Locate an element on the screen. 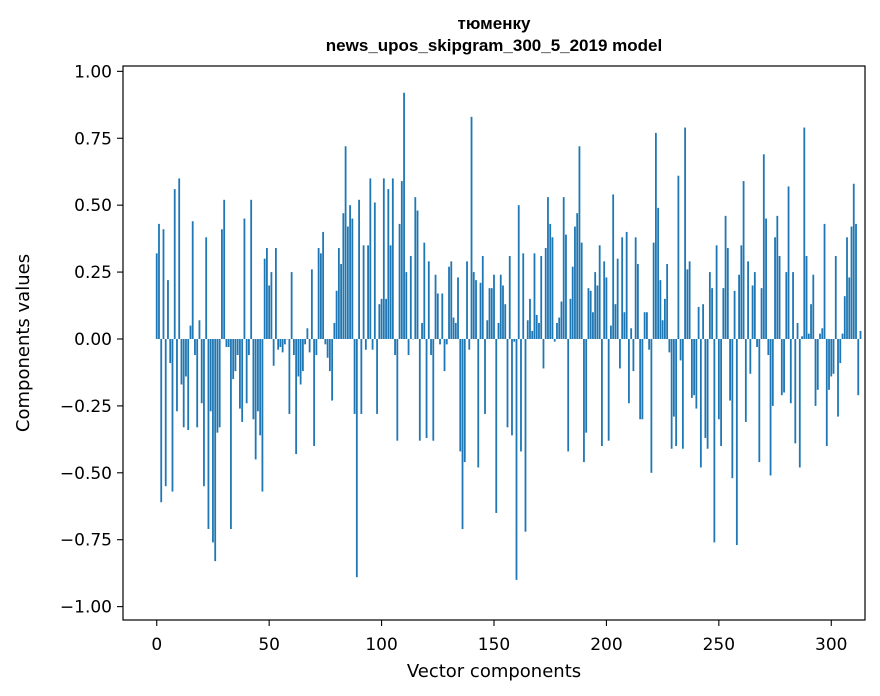  chart-title-line-2: news_upos_skipgram_300_5_2019 model is located at coordinates (494, 45).